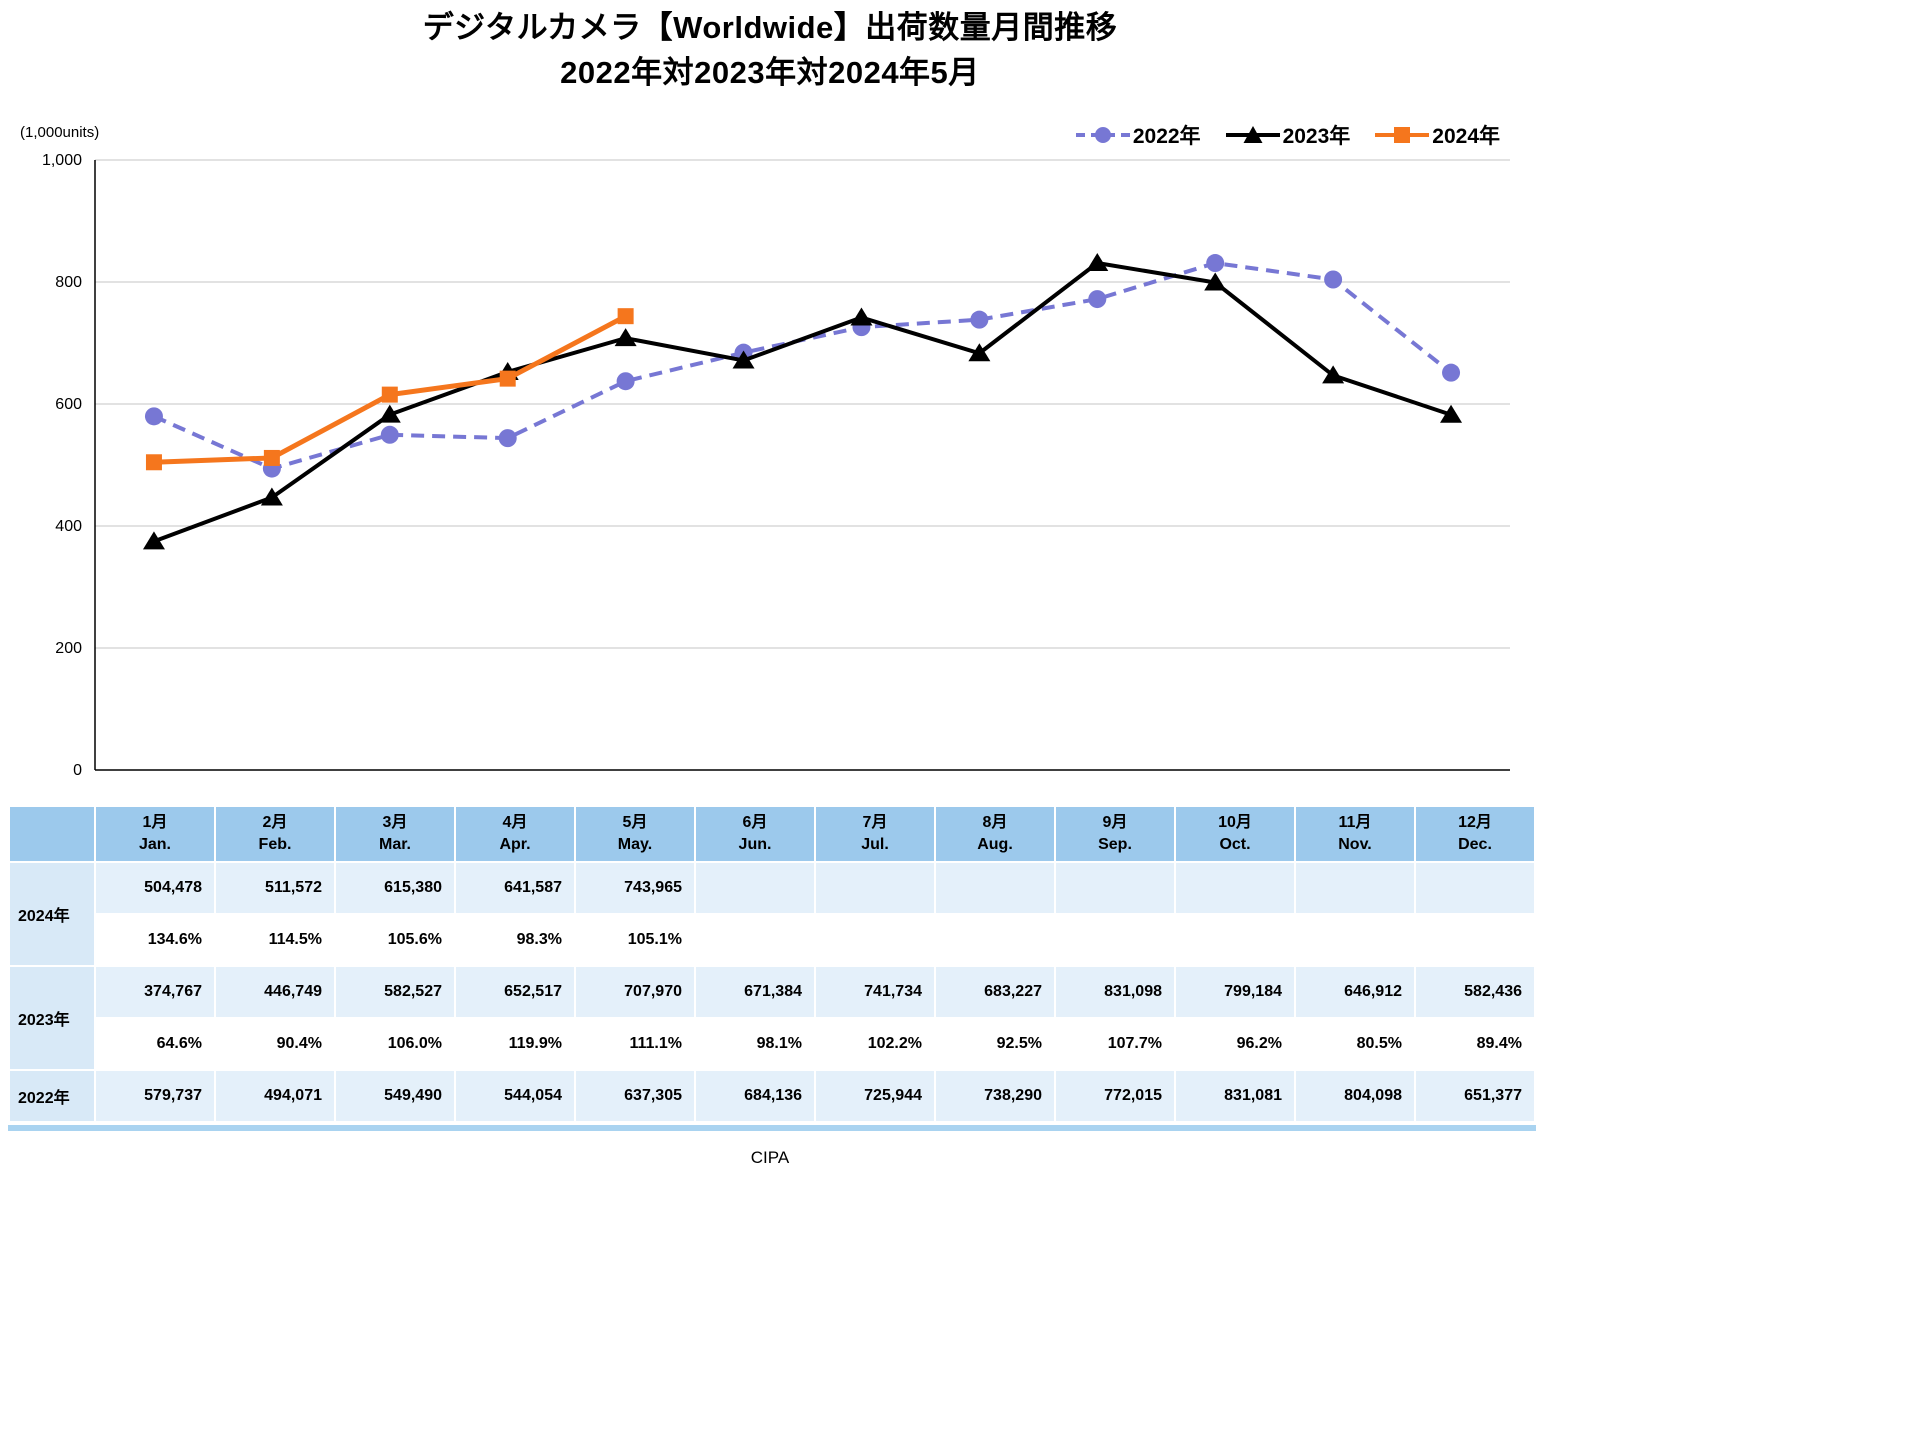 This screenshot has width=1920, height=1436. What do you see at coordinates (1466, 136) in the screenshot?
I see `legend-label: 2024年` at bounding box center [1466, 136].